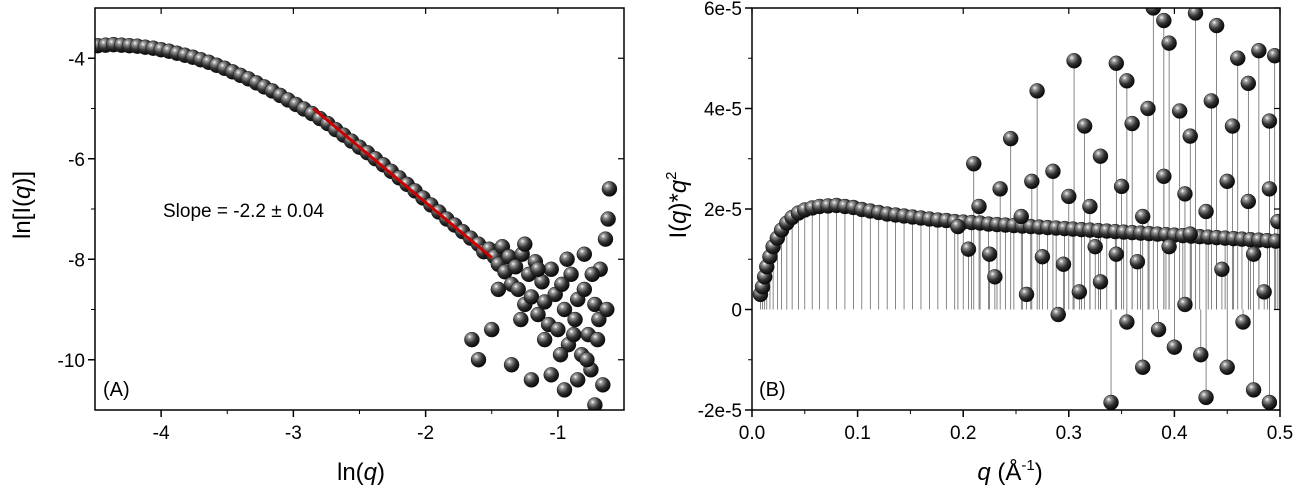 This screenshot has width=1297, height=492. I want to click on y-tick-label: -4, so click(76, 59).